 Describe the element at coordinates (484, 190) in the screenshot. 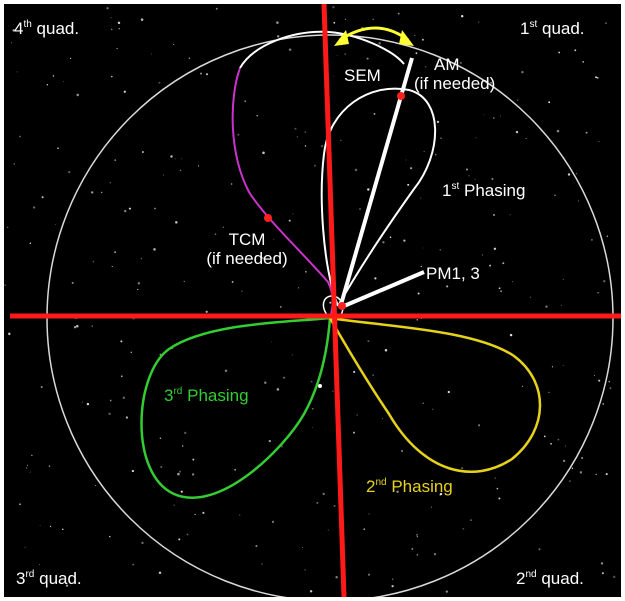

I see `first-phasing-label: 1st Phasing` at that location.